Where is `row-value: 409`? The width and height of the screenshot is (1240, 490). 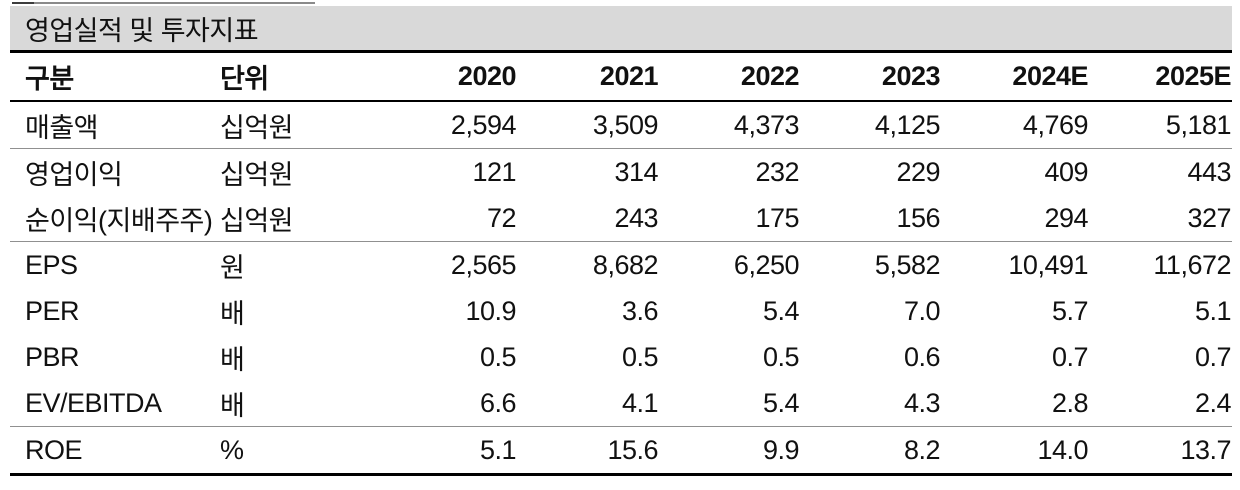 row-value: 409 is located at coordinates (1015, 171).